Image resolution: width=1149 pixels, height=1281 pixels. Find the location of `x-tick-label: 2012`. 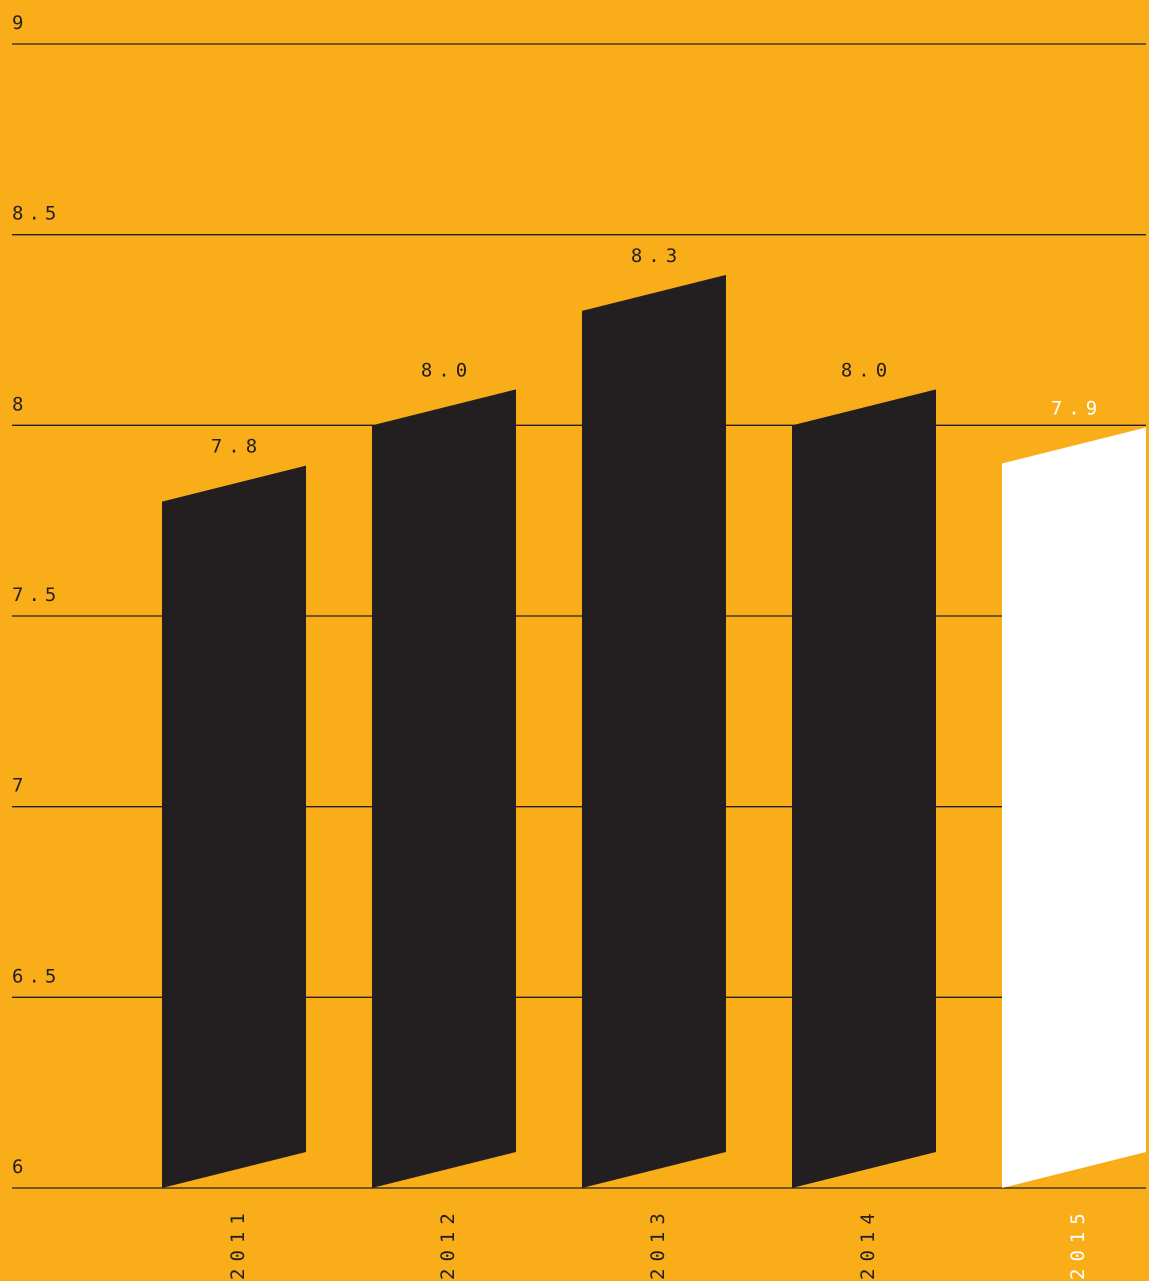

x-tick-label: 2012 is located at coordinates (448, 1243).